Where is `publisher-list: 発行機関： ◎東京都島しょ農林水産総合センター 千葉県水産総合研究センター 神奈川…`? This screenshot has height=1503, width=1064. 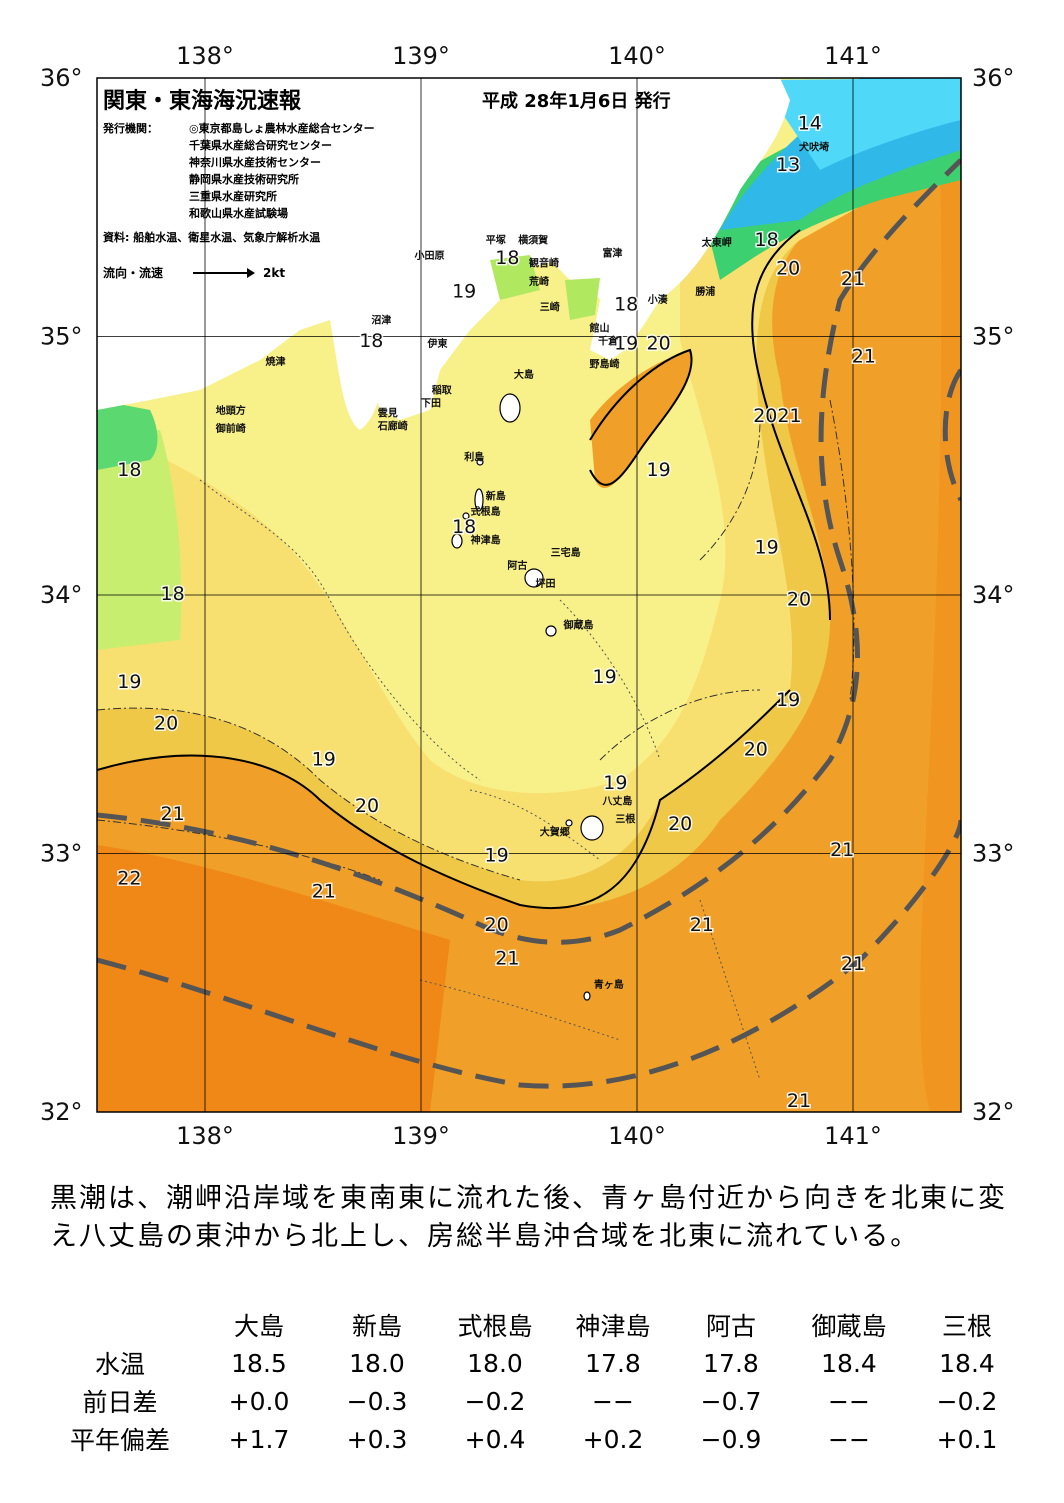 publisher-list: 発行機関： ◎東京都島しょ農林水産総合センター 千葉県水産総合研究センター 神奈川… is located at coordinates (239, 171).